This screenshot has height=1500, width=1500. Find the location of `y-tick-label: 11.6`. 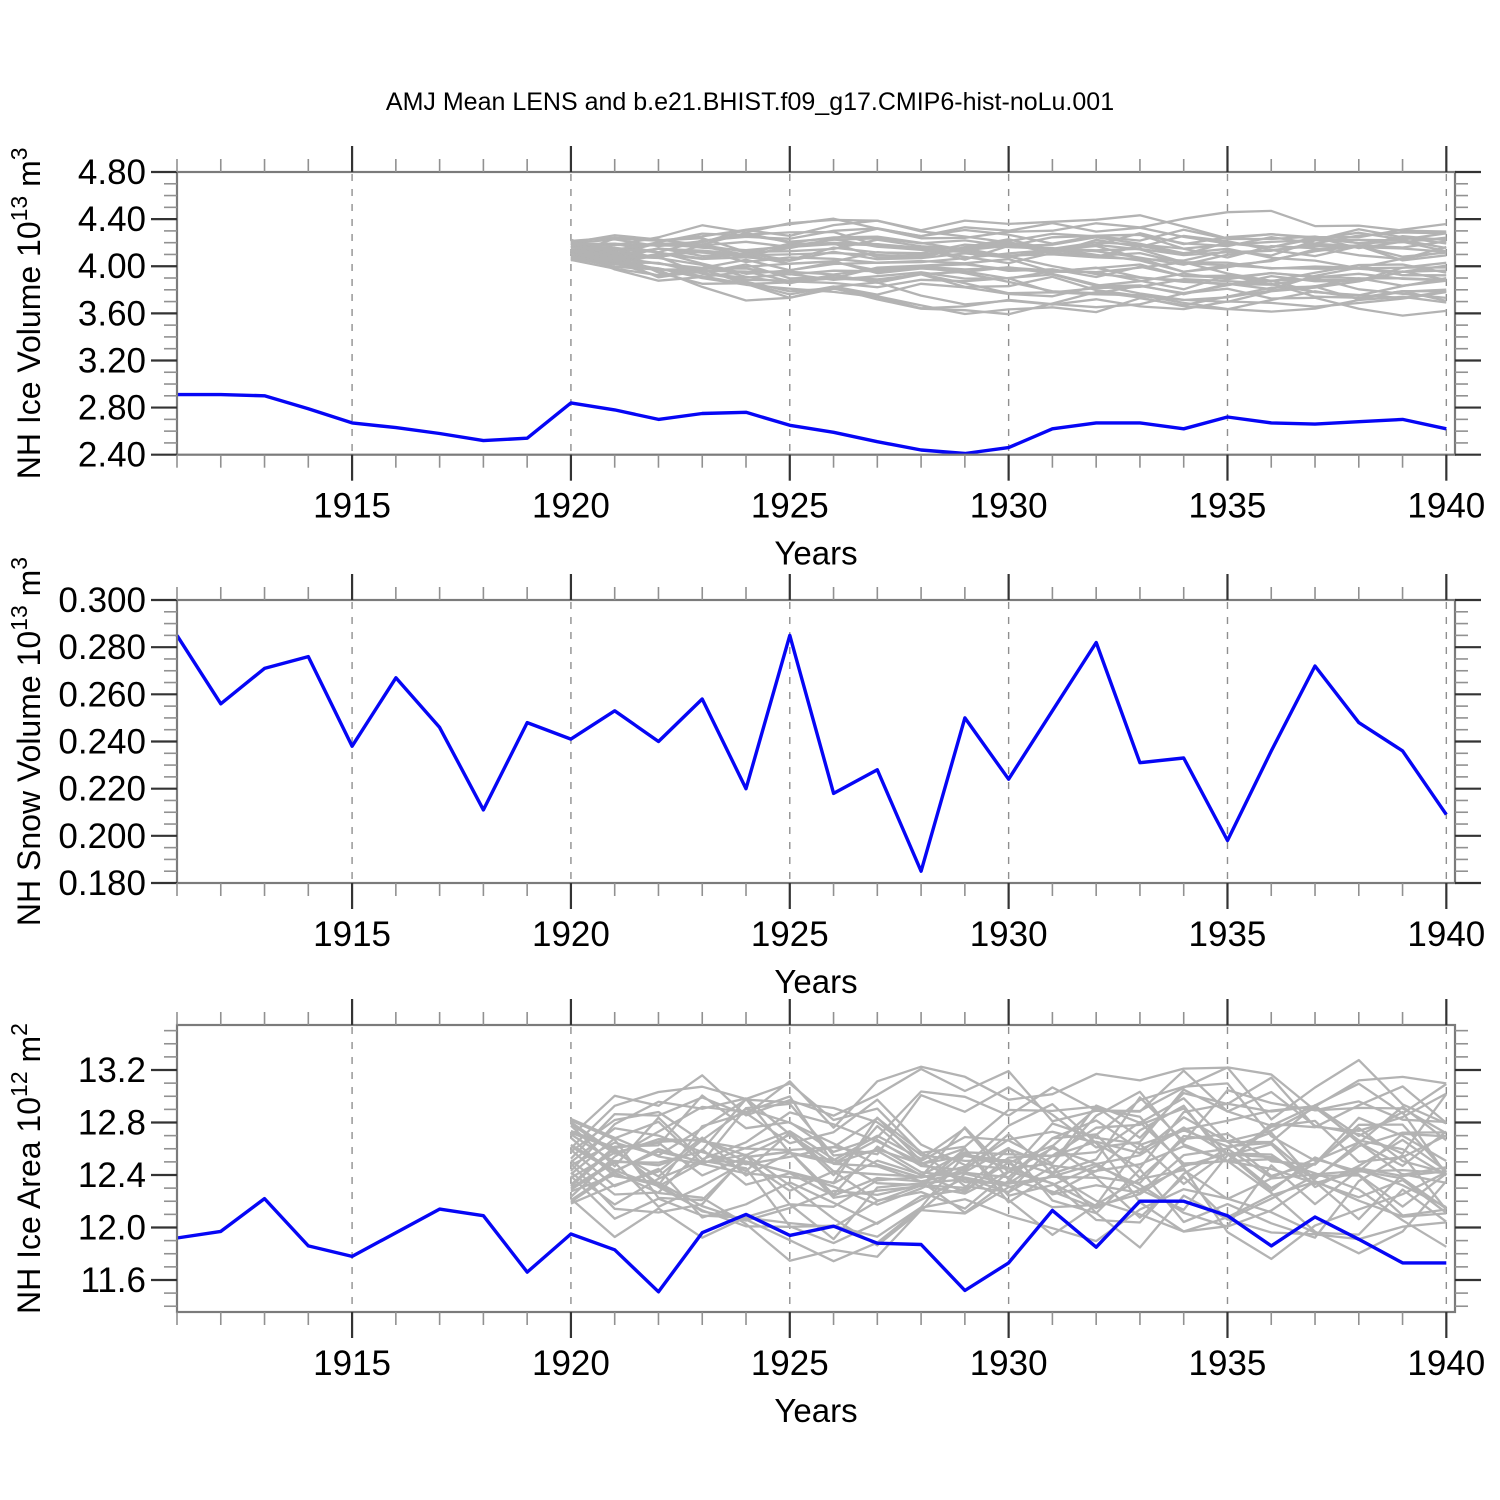

y-tick-label: 11.6 is located at coordinates (113, 1280).